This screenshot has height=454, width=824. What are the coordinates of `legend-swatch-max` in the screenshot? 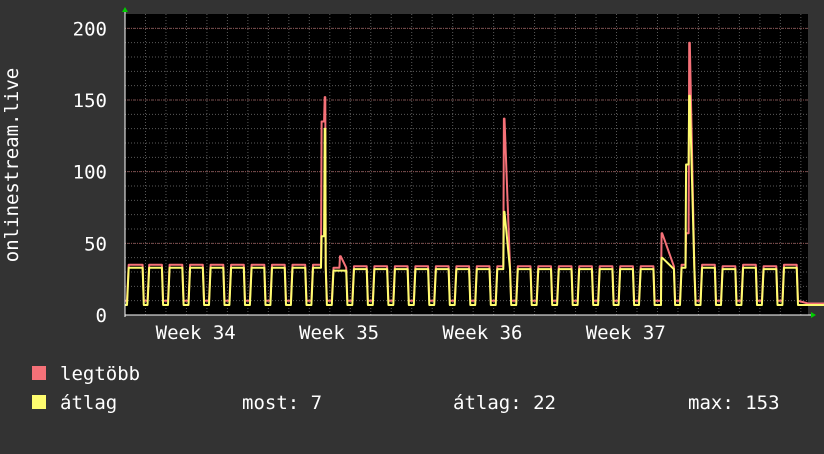 It's located at (39, 373).